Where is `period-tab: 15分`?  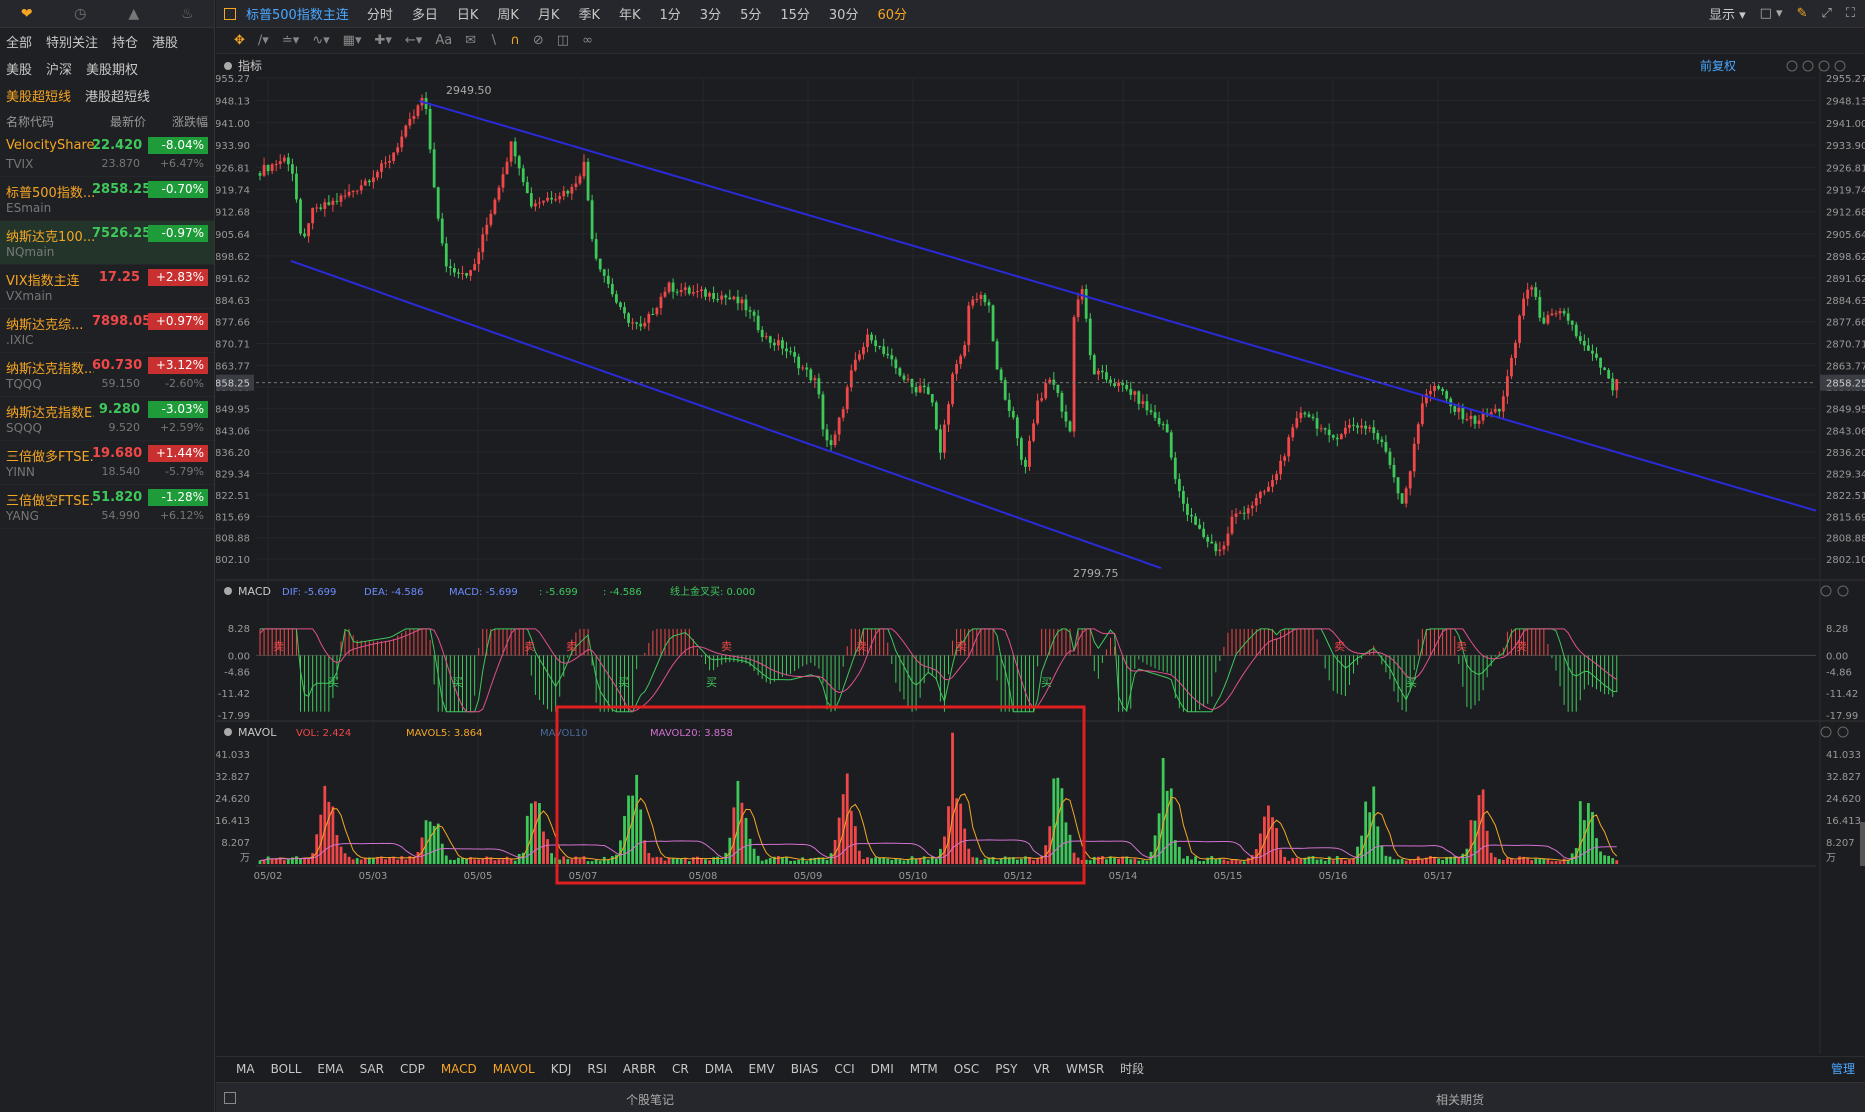
period-tab: 15分 is located at coordinates (795, 15).